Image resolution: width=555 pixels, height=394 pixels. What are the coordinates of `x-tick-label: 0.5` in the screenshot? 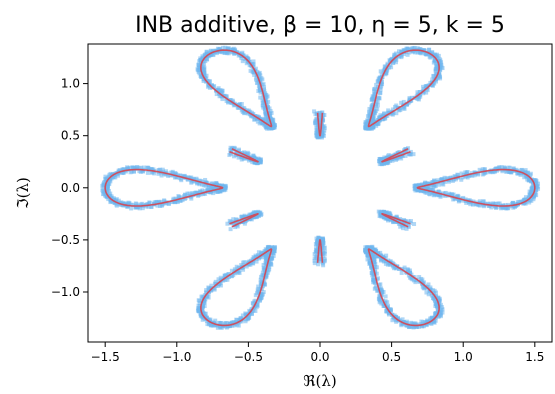 It's located at (391, 357).